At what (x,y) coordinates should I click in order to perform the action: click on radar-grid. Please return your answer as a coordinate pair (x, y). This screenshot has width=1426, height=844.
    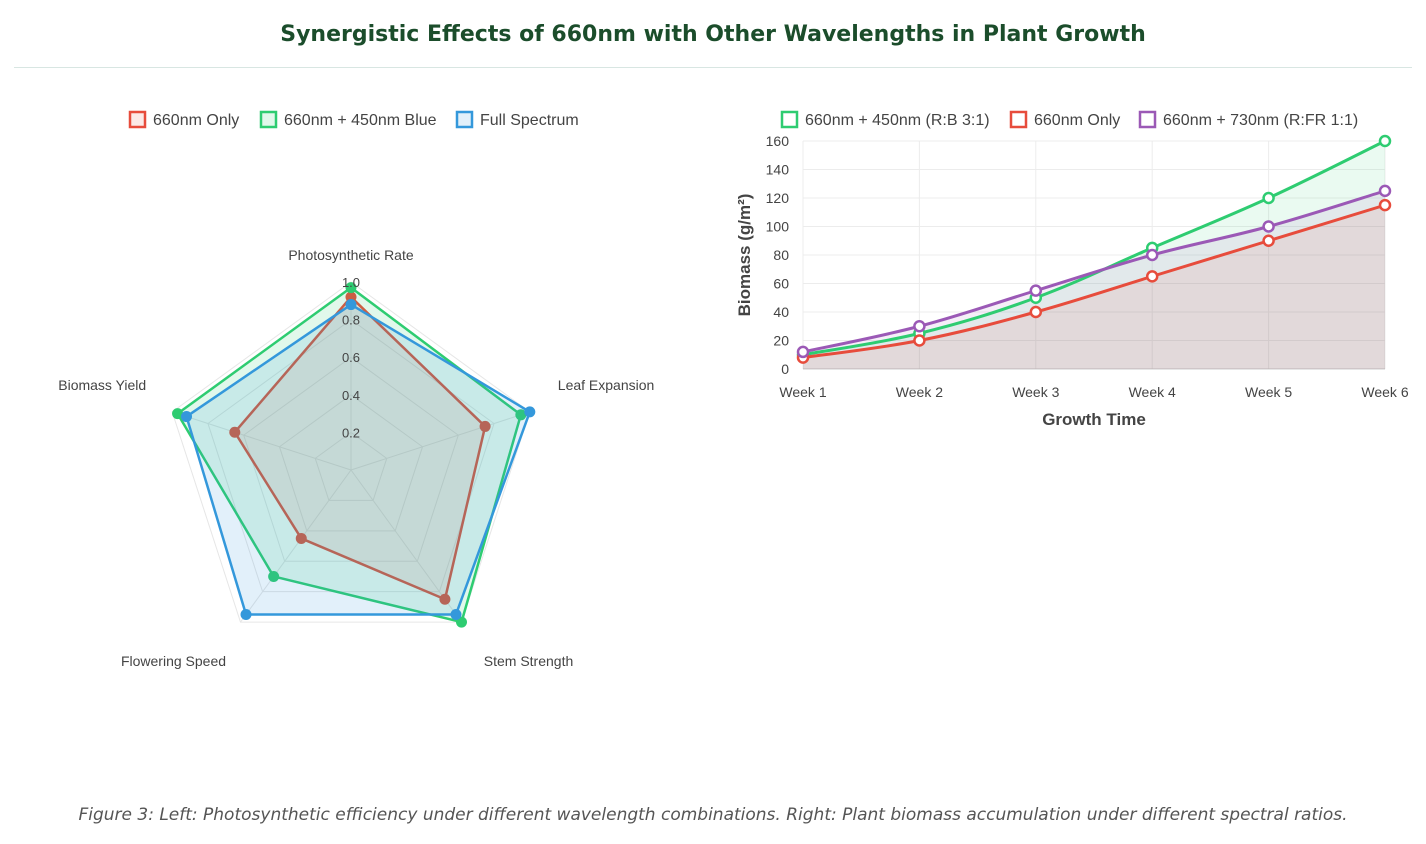
    Looking at the image, I should click on (351, 452).